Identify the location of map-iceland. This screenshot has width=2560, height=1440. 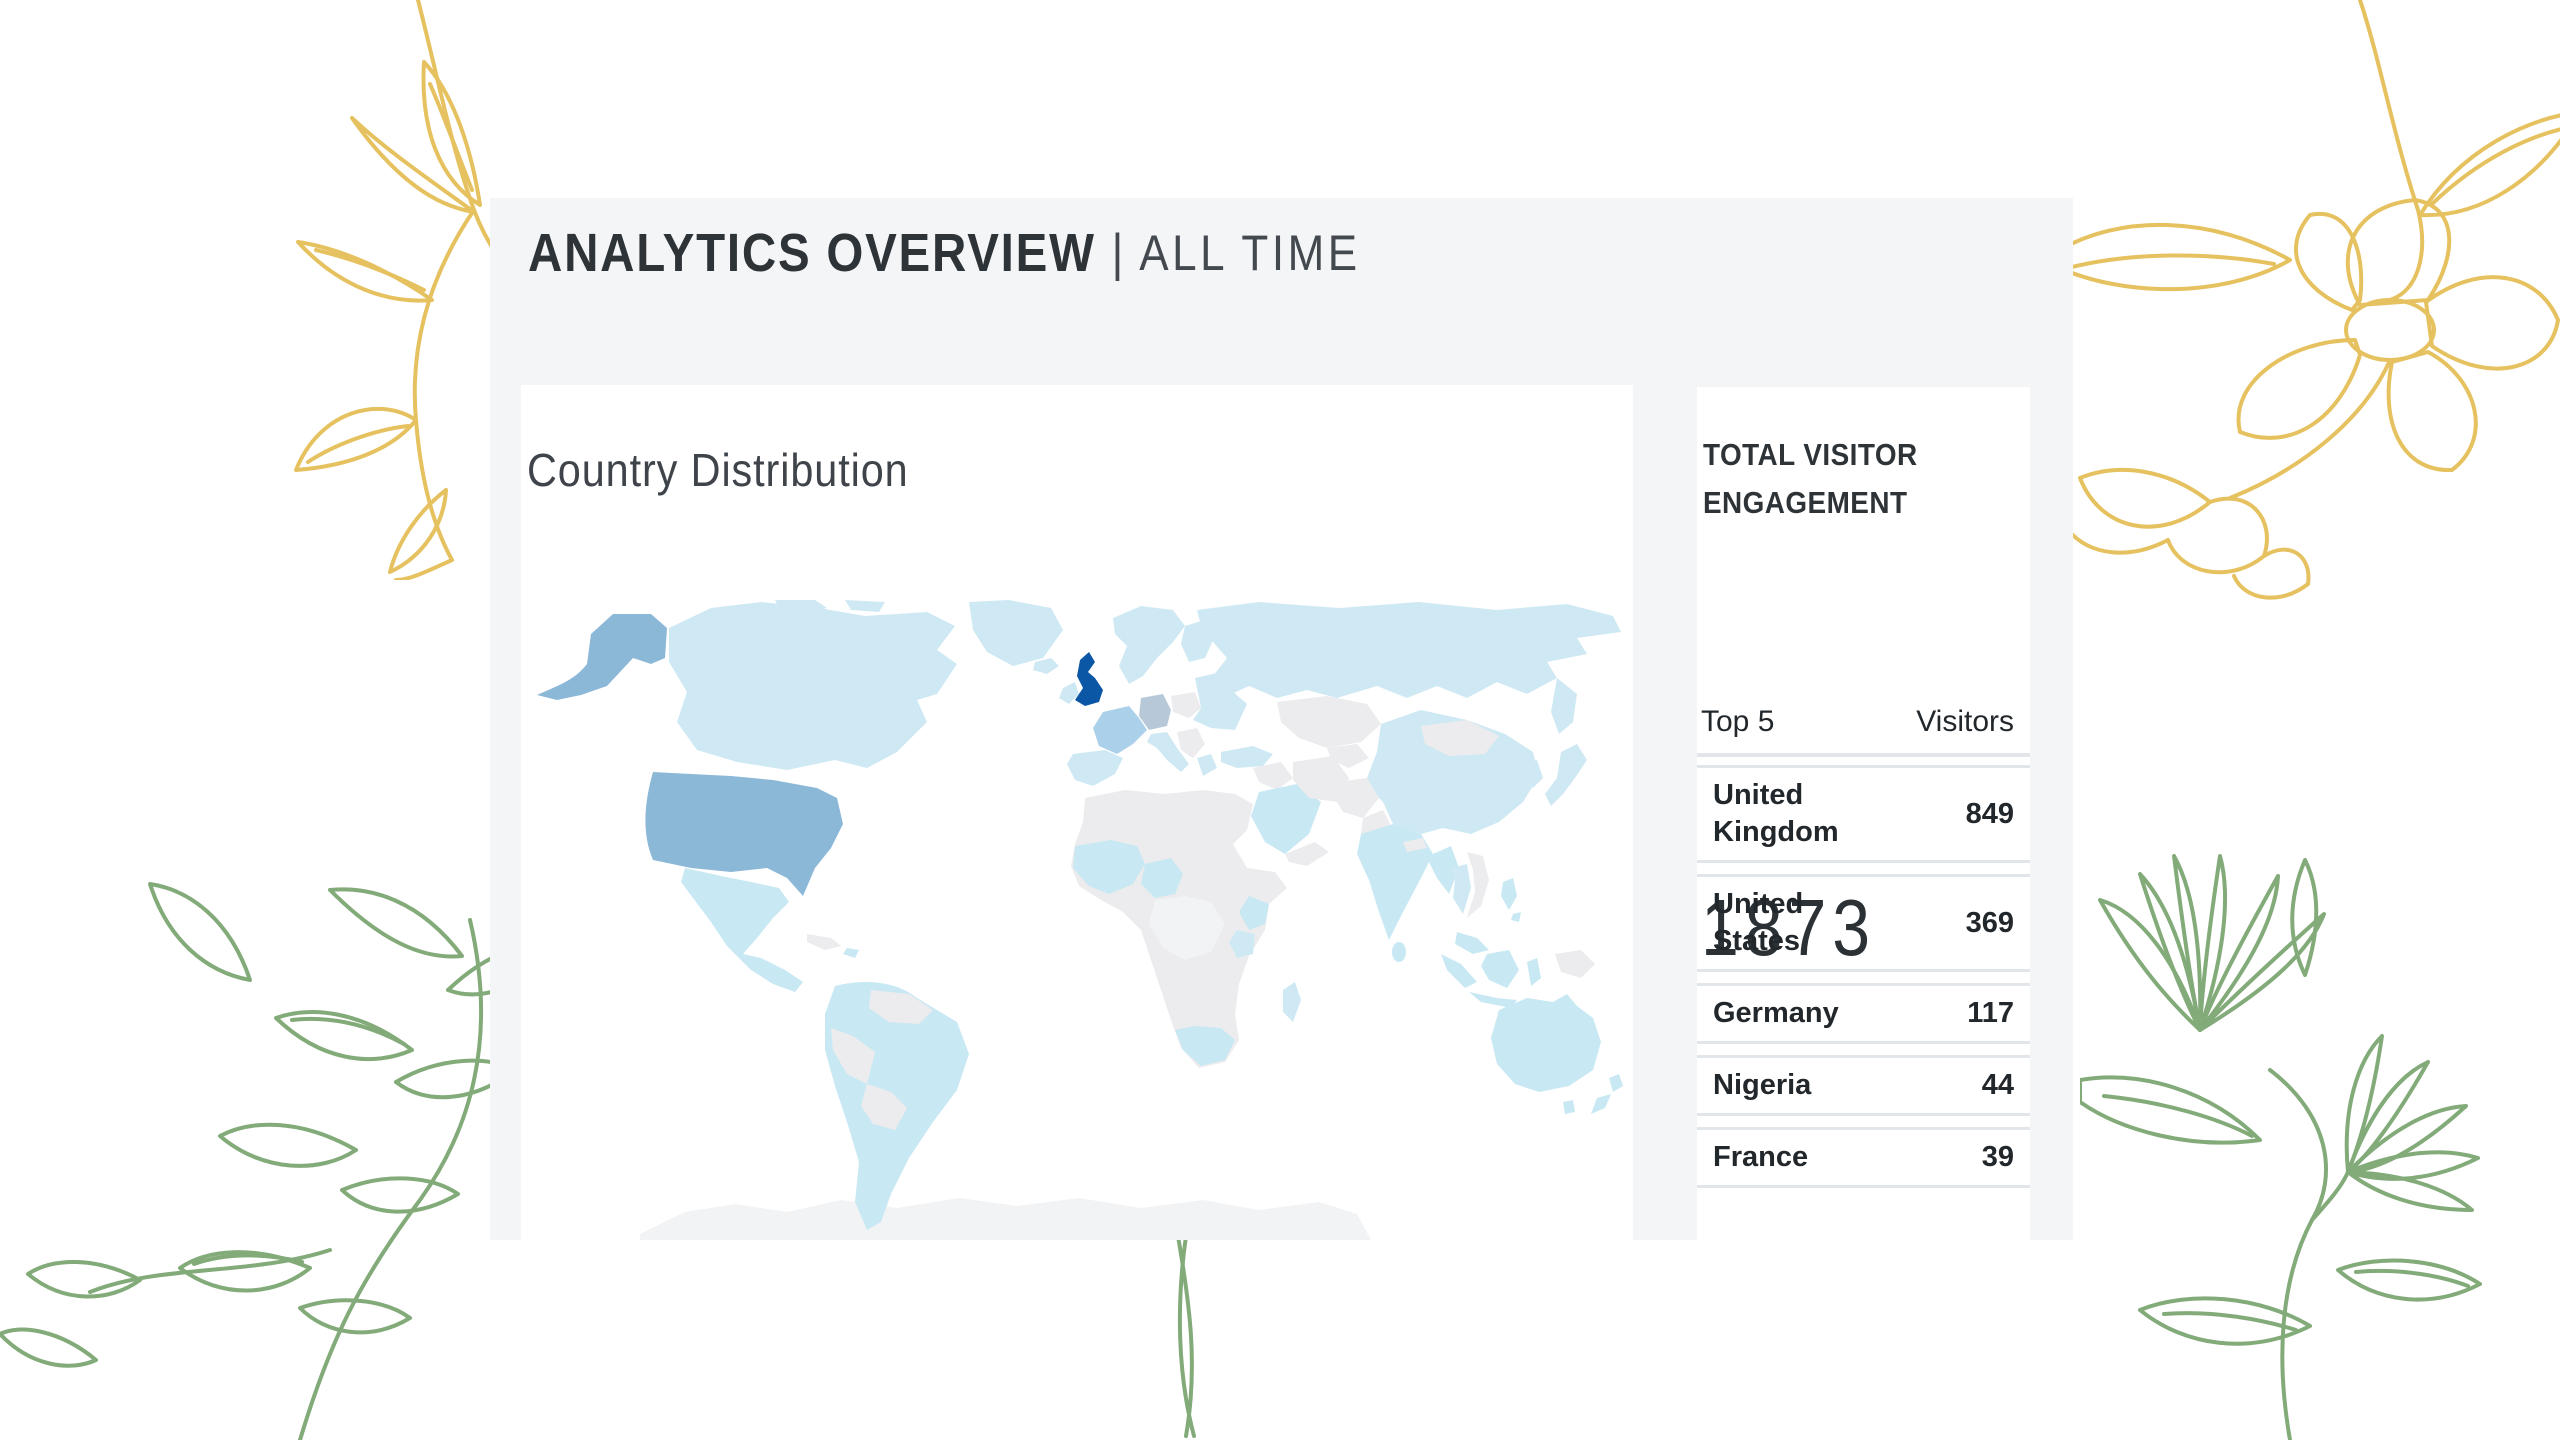
(1046, 666).